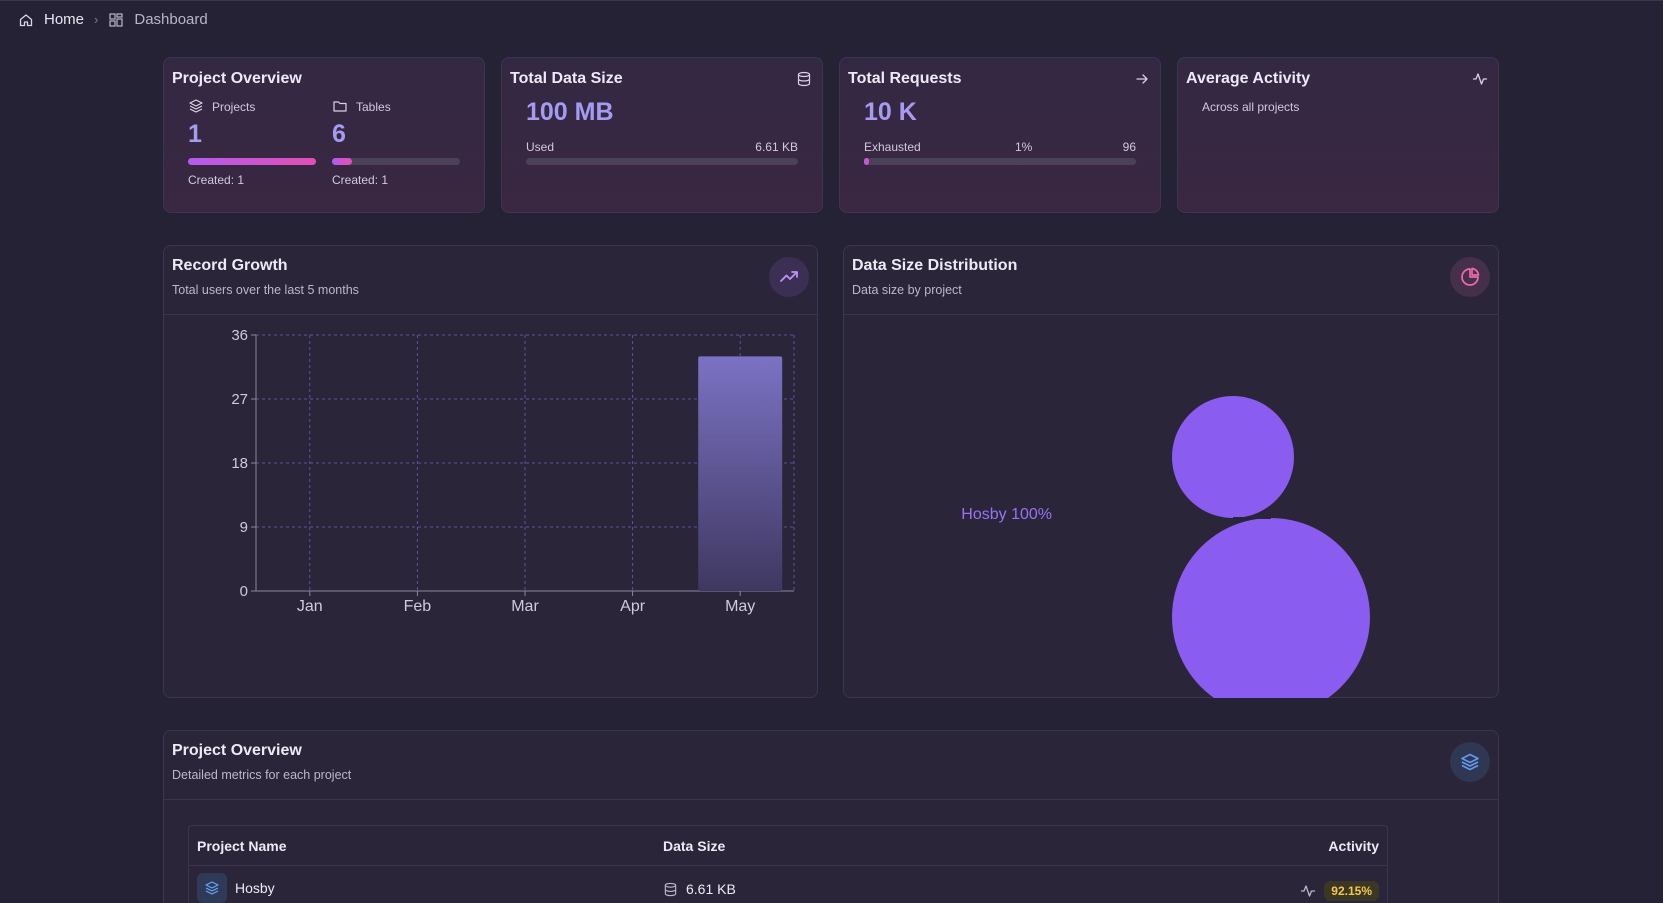  Describe the element at coordinates (1165, 547) in the screenshot. I see `data-size-distribution-chart: Hosby 100%` at that location.